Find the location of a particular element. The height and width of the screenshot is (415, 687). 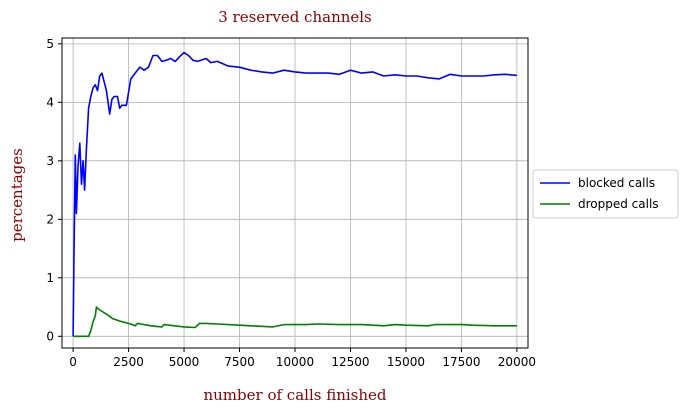

y-tick-label: 2 is located at coordinates (50, 219).